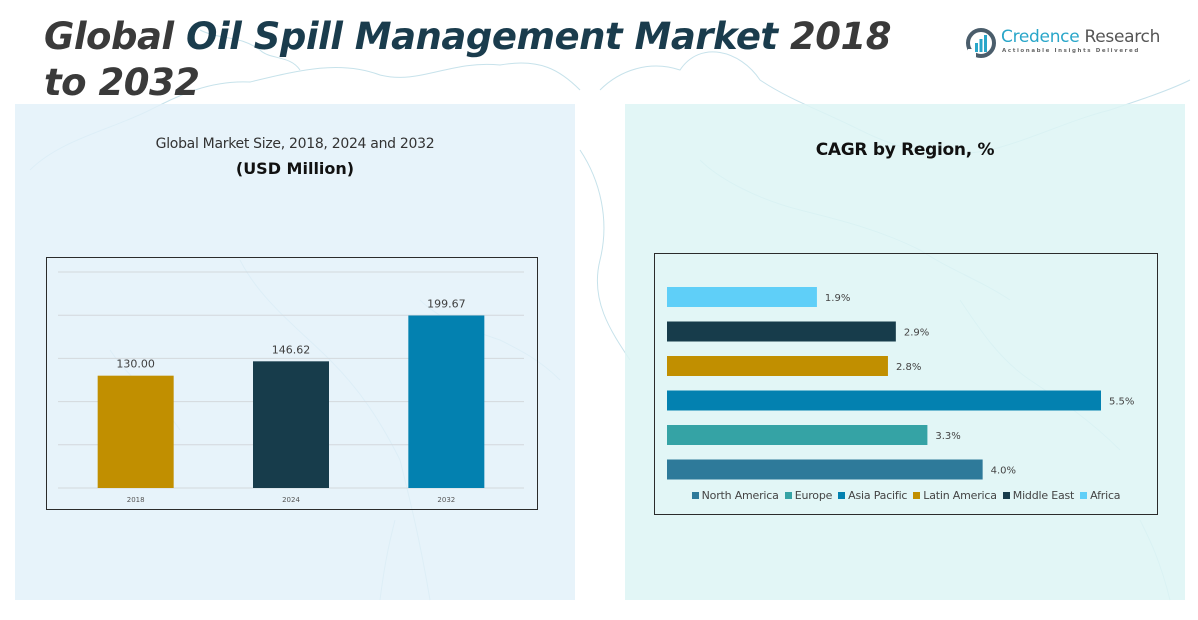 This screenshot has height=620, width=1198. I want to click on logo-name: Credence Research, so click(1080, 37).